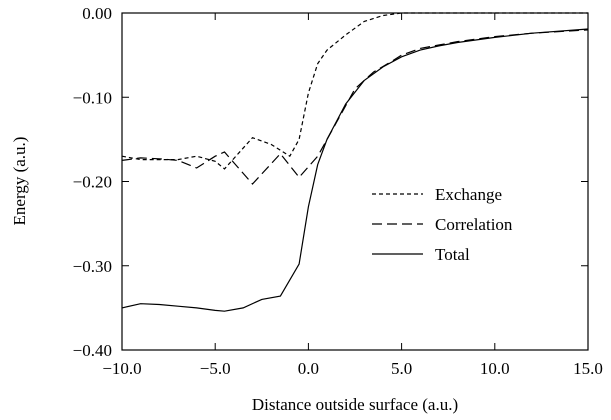 The height and width of the screenshot is (420, 611). I want to click on y-axis-label: Energy (a.u.), so click(19, 181).